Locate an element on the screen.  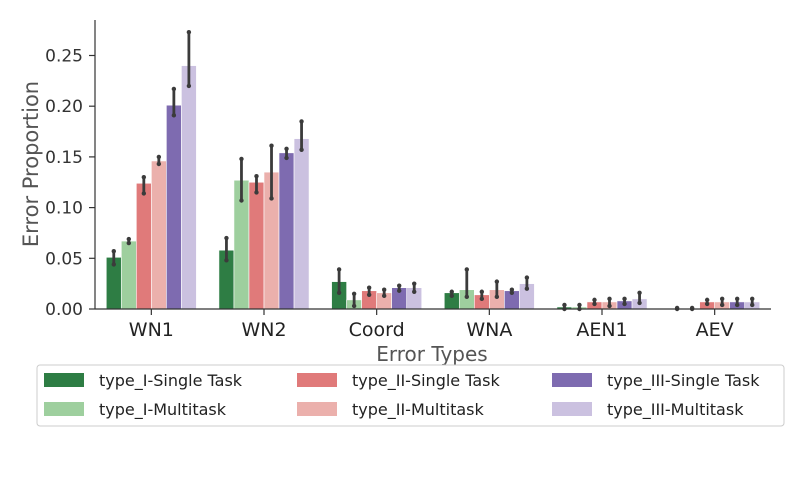
y-axis: 0.00 0.05 0.10 0.15 0.20 0.25 is located at coordinates (70, 183).